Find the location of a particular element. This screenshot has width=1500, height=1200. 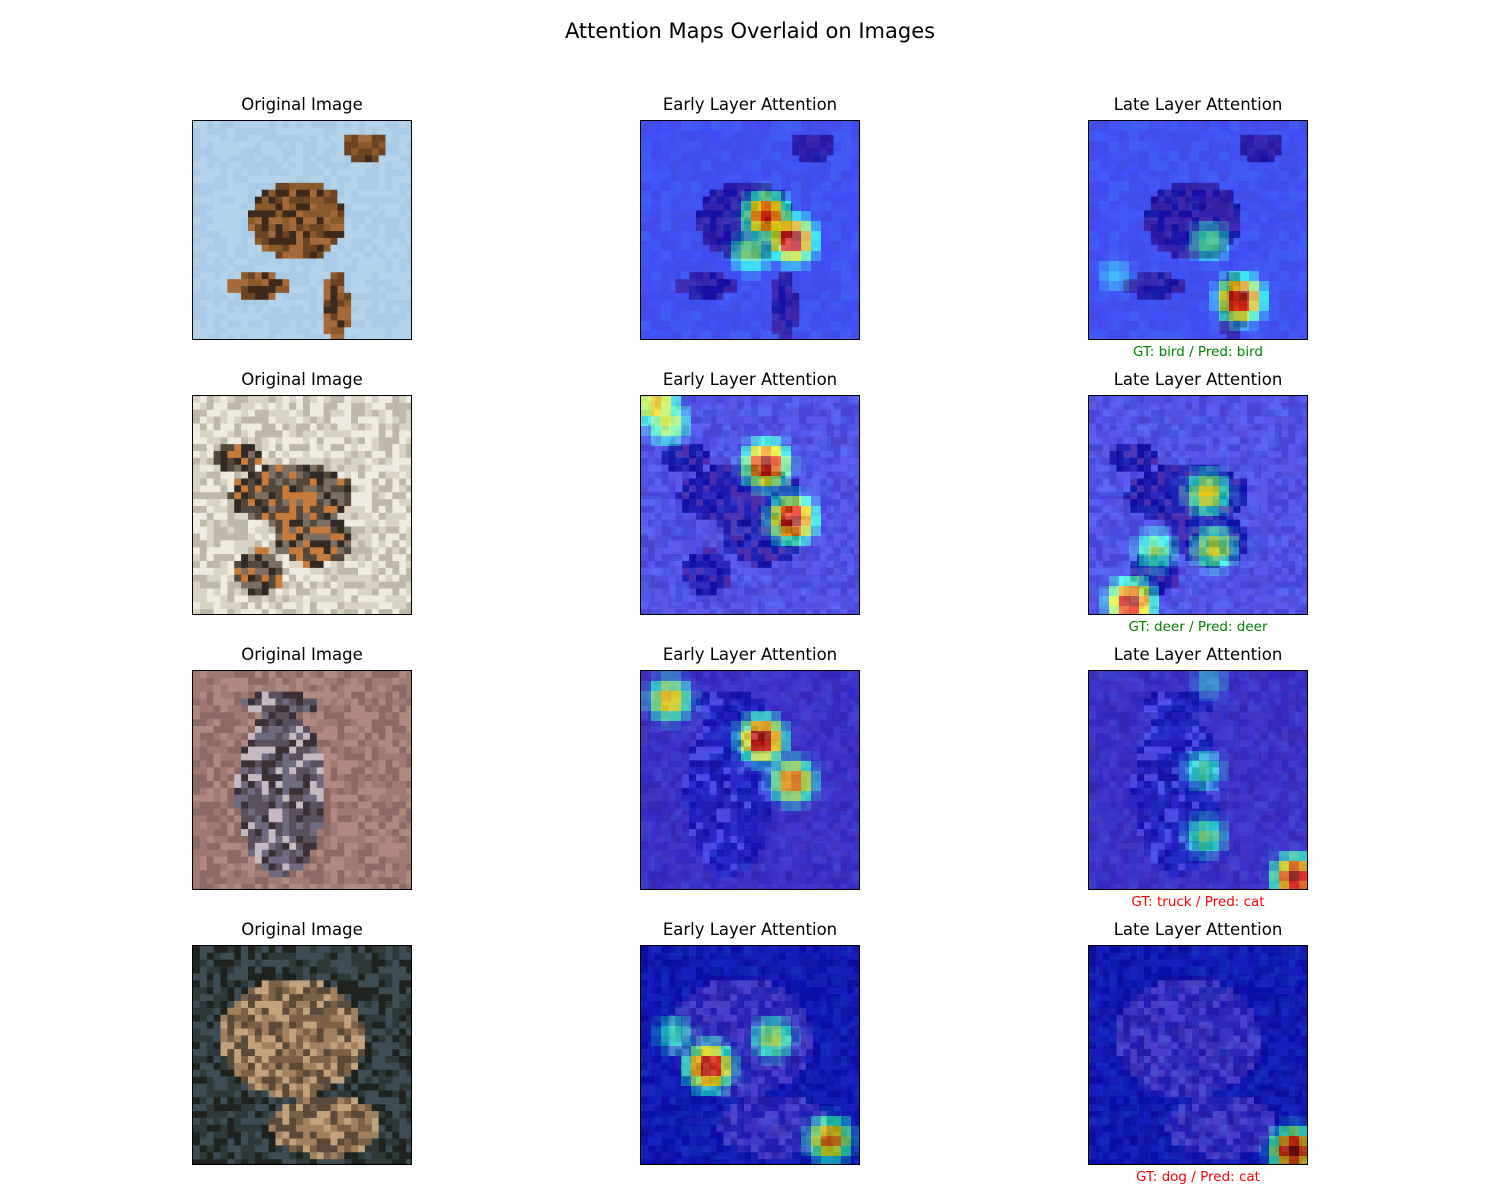

prediction-caption: GT: dog / Pred: cat is located at coordinates (1198, 1177).